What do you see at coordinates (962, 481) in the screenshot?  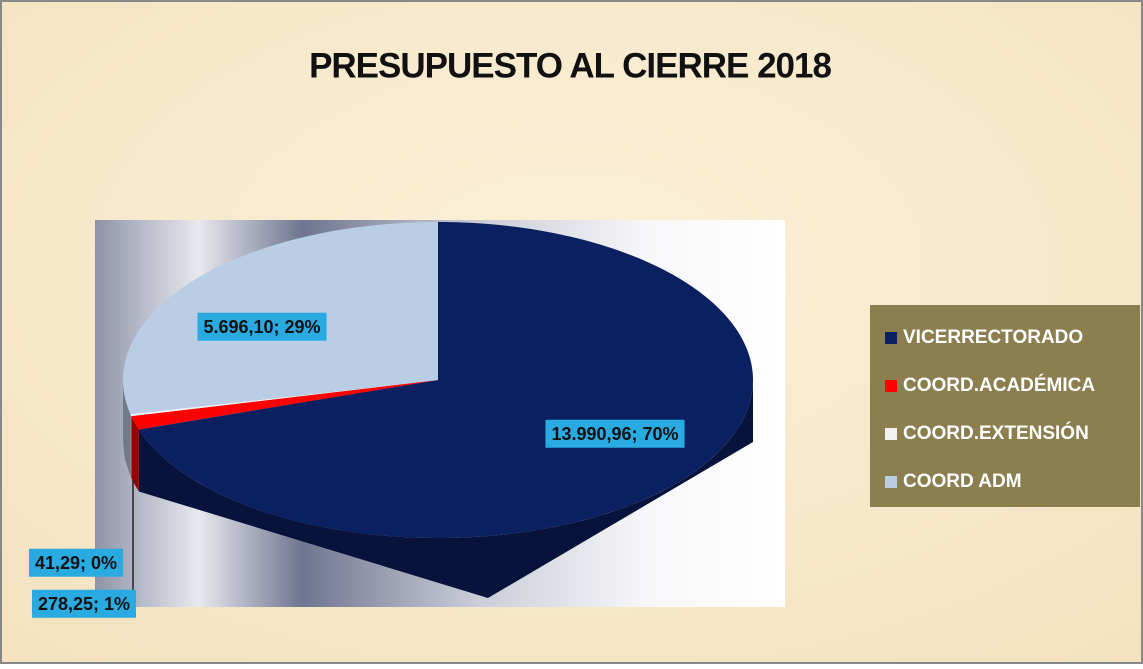 I see `legend-label: COORD ADM` at bounding box center [962, 481].